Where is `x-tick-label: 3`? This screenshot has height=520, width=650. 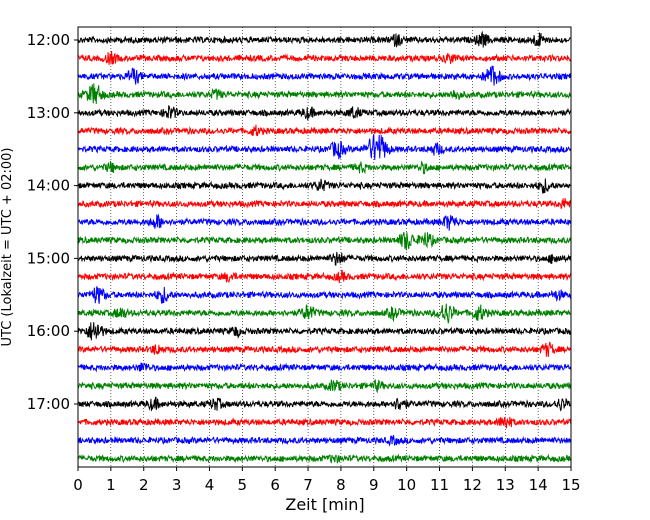 x-tick-label: 3 is located at coordinates (177, 485).